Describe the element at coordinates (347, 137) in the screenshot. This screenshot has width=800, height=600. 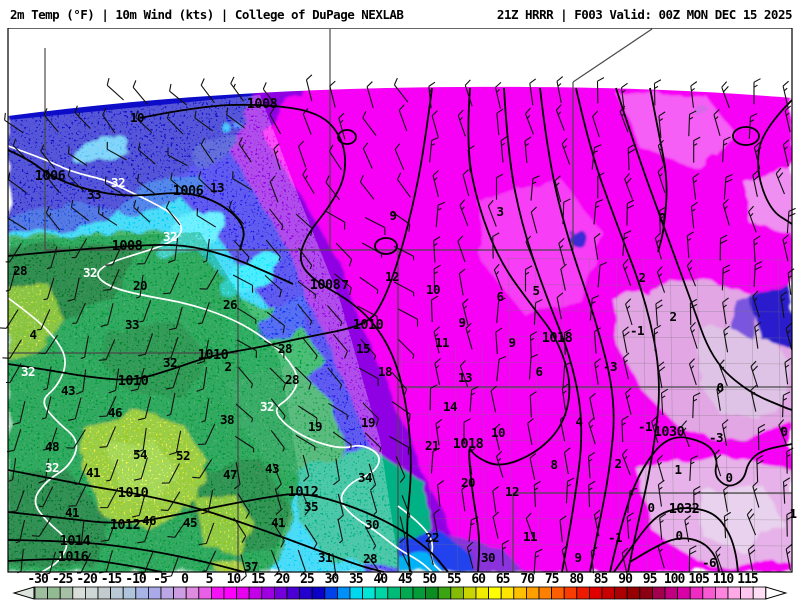
I see `isobar-loop` at that location.